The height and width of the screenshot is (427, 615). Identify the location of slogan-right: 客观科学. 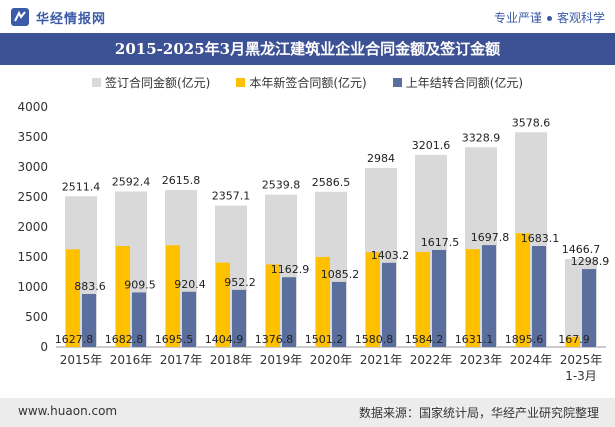
(580, 18).